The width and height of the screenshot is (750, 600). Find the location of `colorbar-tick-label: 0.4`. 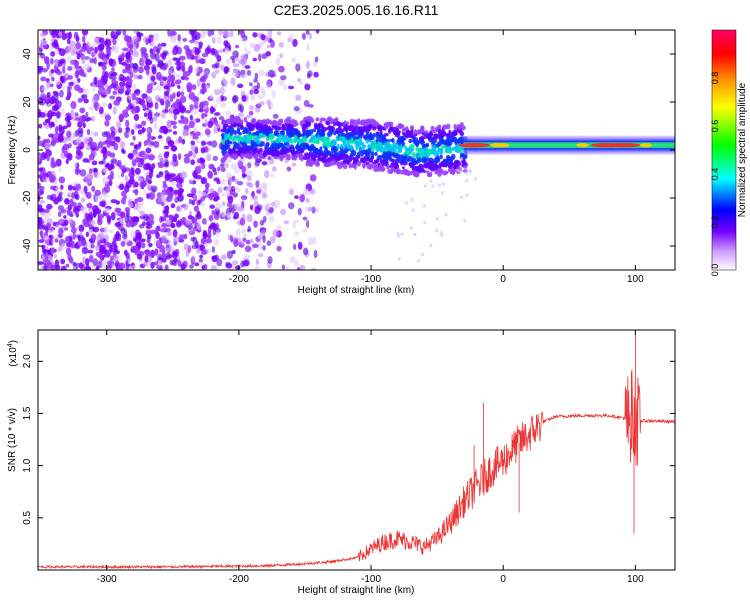

colorbar-tick-label: 0.4 is located at coordinates (715, 174).